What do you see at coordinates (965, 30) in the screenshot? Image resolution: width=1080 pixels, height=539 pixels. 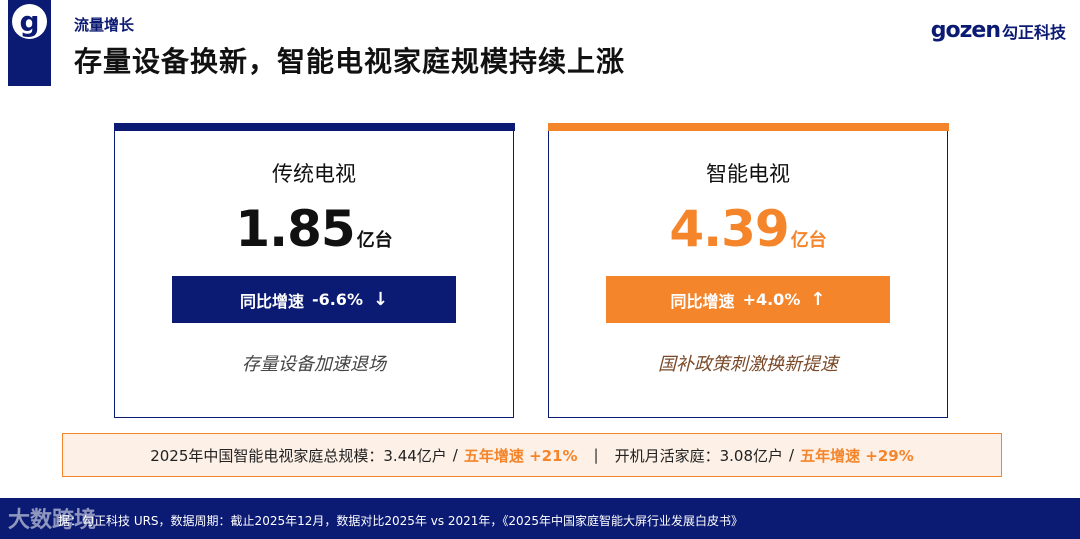 I see `brand-mark: gozen` at bounding box center [965, 30].